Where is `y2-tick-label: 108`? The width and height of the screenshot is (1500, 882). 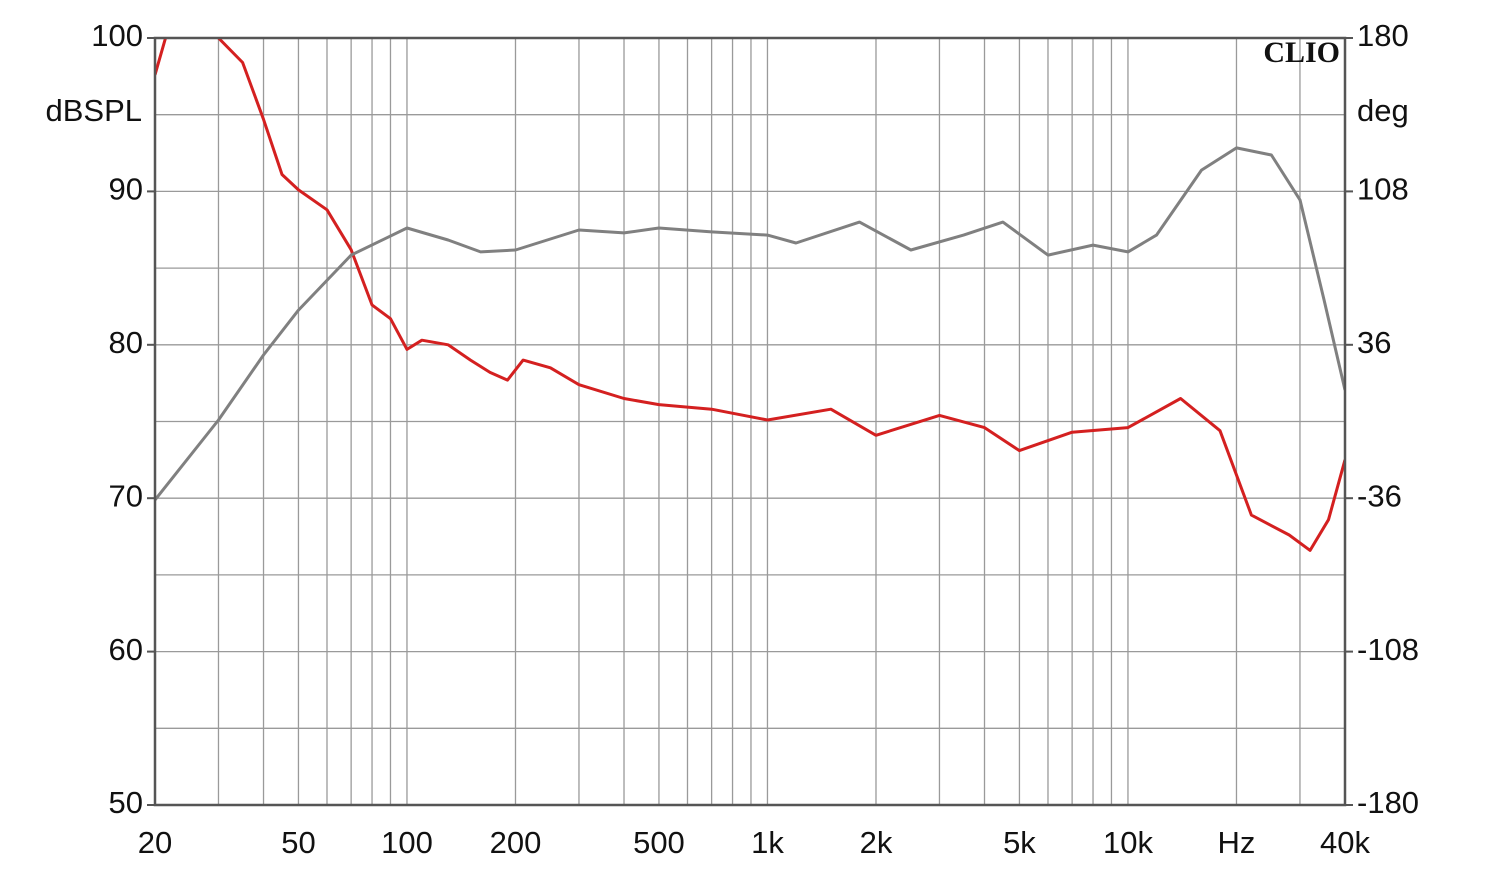
y2-tick-label: 108 is located at coordinates (1383, 189).